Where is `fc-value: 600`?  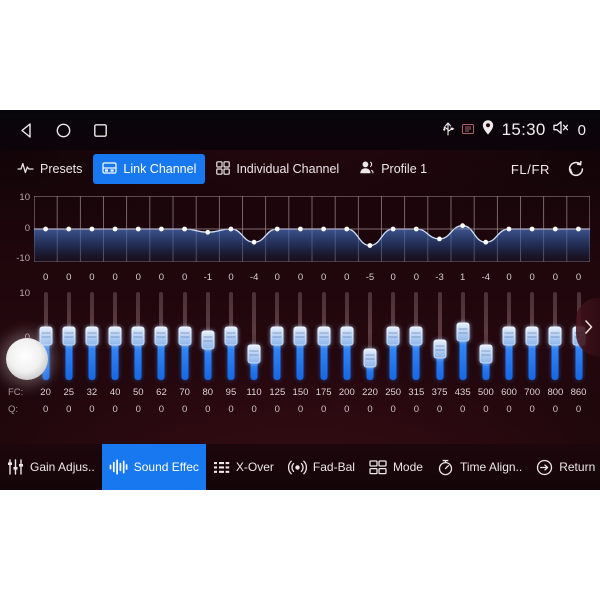 fc-value: 600 is located at coordinates (509, 392).